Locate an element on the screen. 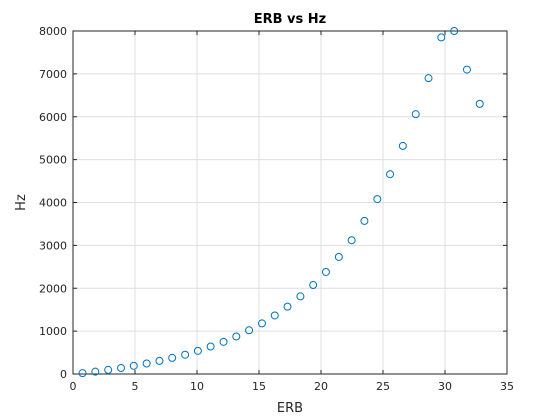  y-tick-label: 4000 is located at coordinates (53, 203).